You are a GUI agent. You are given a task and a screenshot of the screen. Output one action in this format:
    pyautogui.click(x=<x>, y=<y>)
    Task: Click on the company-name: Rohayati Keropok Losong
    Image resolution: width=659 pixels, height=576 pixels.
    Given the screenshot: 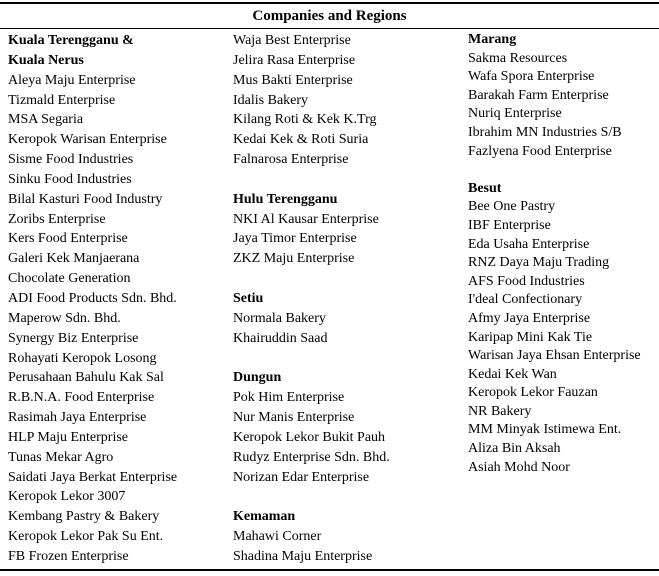 What is the action you would take?
    pyautogui.click(x=82, y=358)
    